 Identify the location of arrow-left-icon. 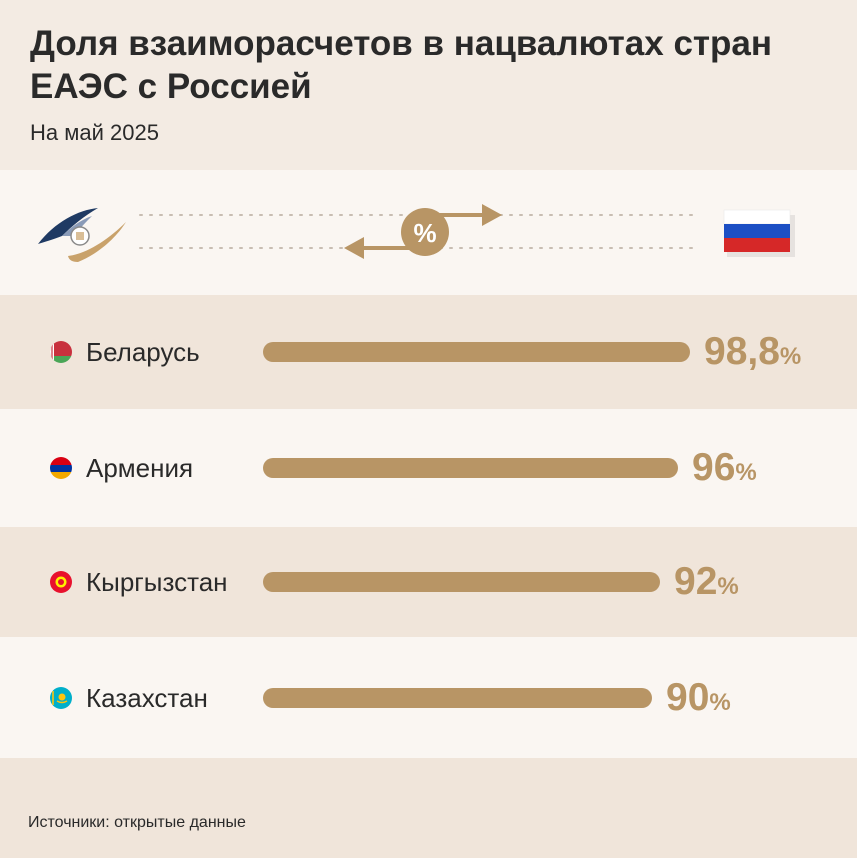
(378, 248).